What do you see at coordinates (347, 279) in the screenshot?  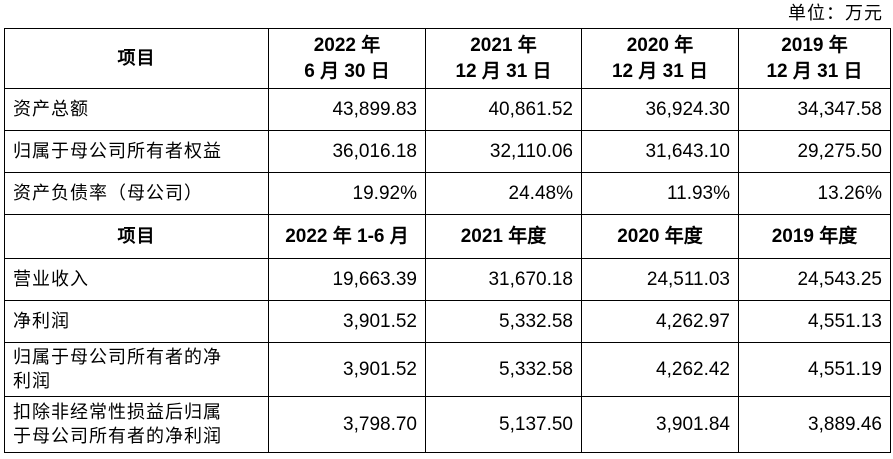 I see `cell-value: 19,663.39` at bounding box center [347, 279].